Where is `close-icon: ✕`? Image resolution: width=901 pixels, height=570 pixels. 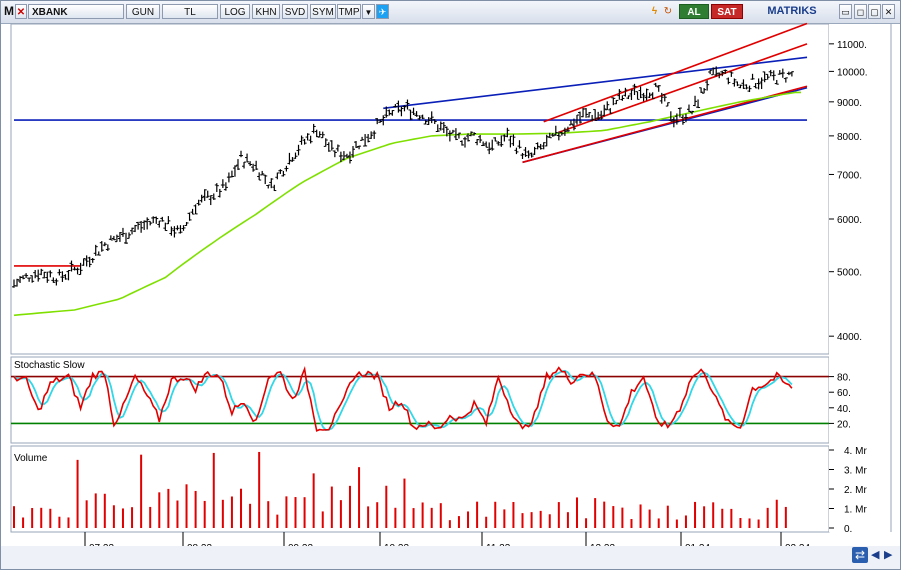
close-icon: ✕ is located at coordinates (888, 11).